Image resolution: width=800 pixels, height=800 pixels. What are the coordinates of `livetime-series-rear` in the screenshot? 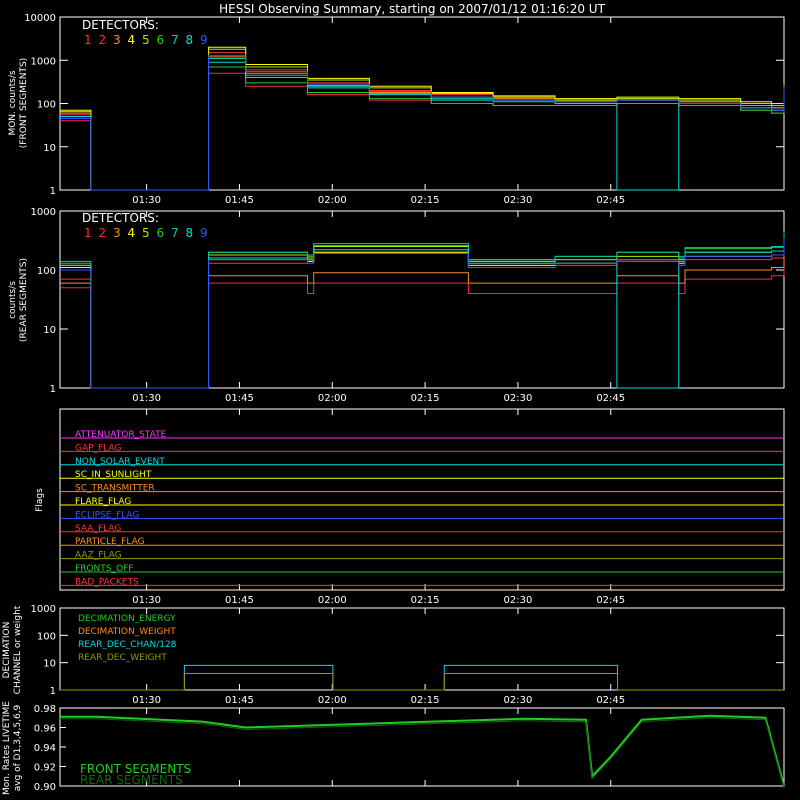 It's located at (422, 753).